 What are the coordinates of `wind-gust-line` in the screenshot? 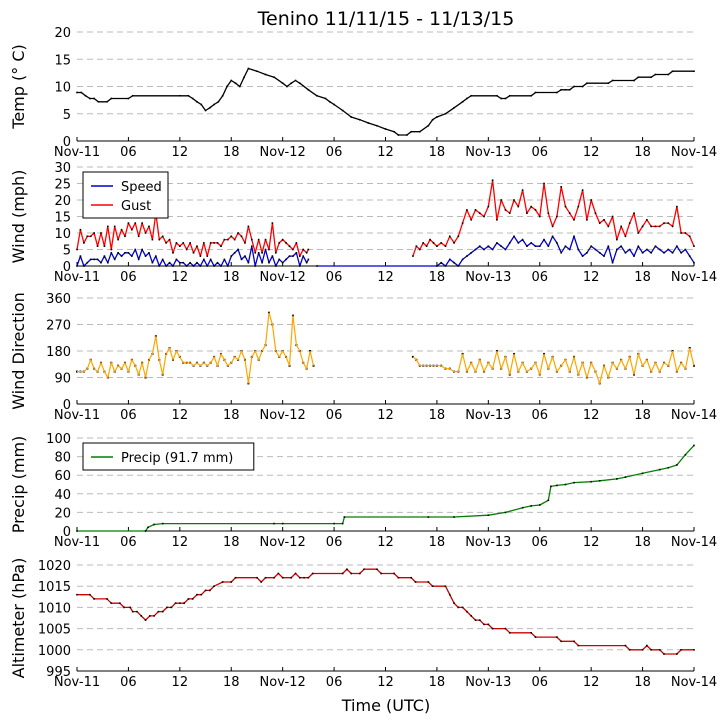 It's located at (553, 218).